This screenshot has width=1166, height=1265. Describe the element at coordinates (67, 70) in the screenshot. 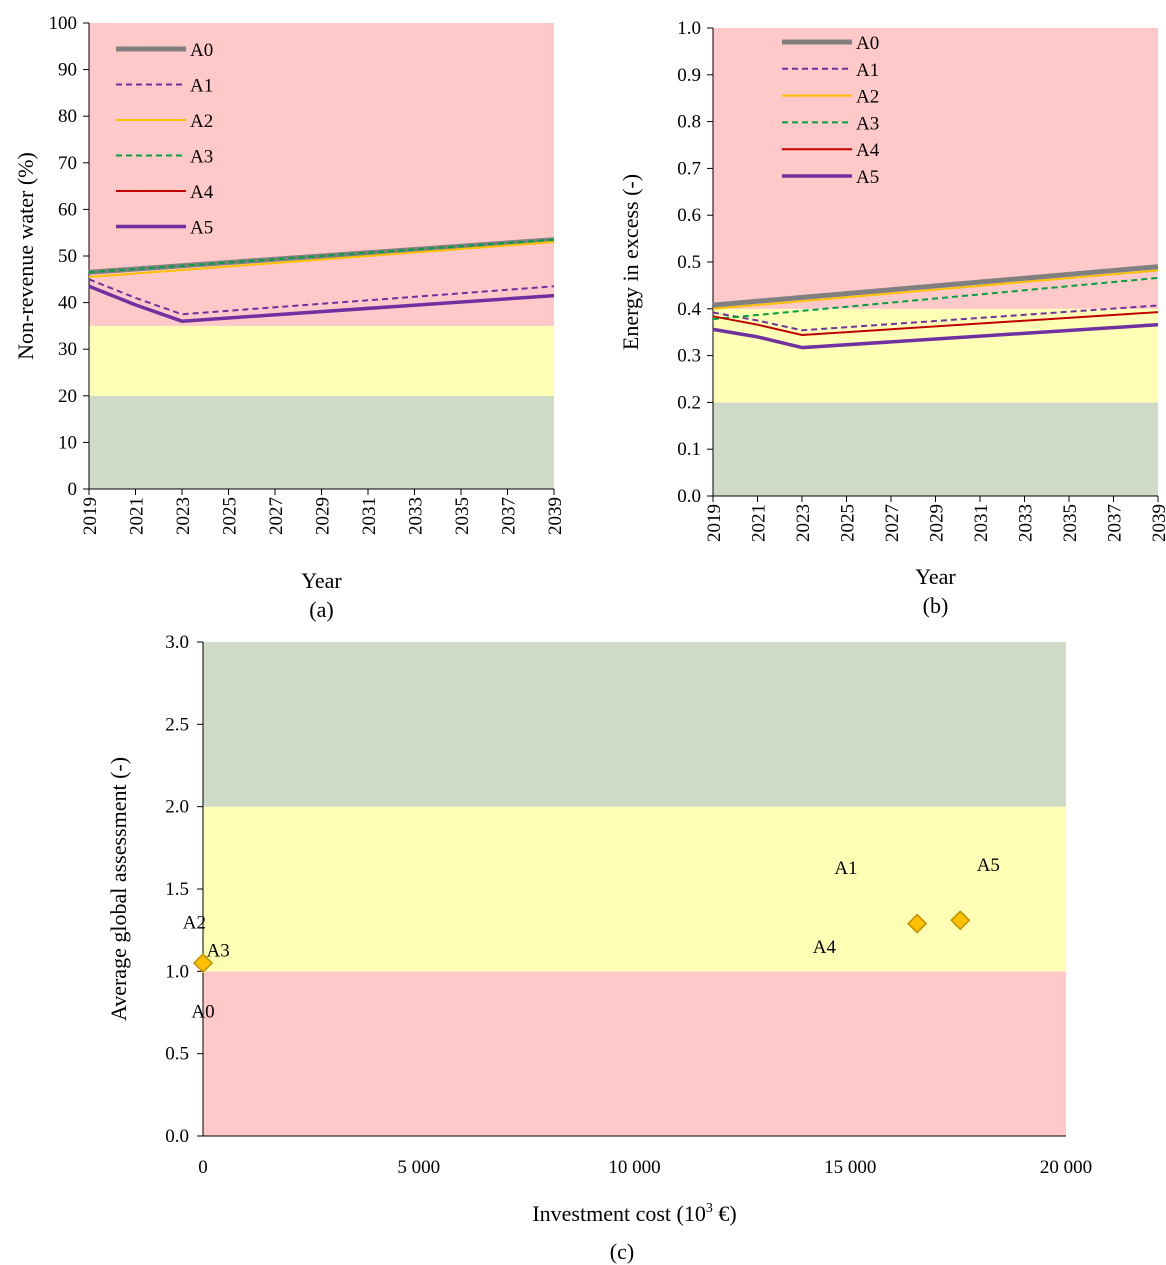

I see `y-tick-label: 90` at that location.